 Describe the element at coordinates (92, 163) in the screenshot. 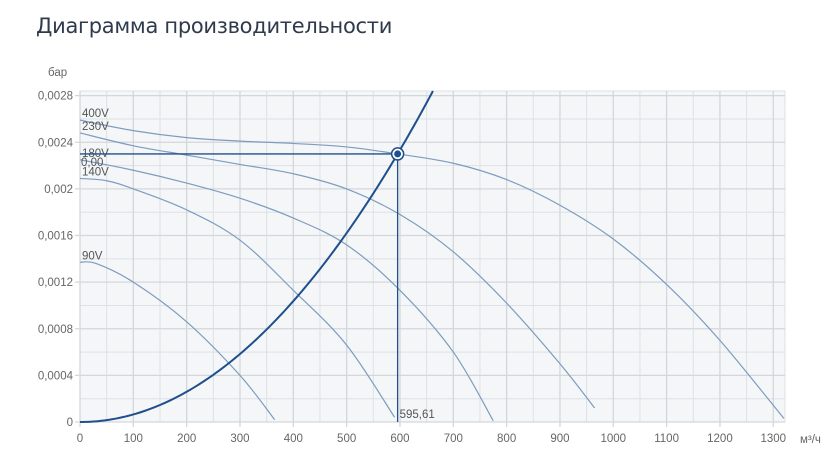

I see `operating-point-y-label: 0,00` at that location.